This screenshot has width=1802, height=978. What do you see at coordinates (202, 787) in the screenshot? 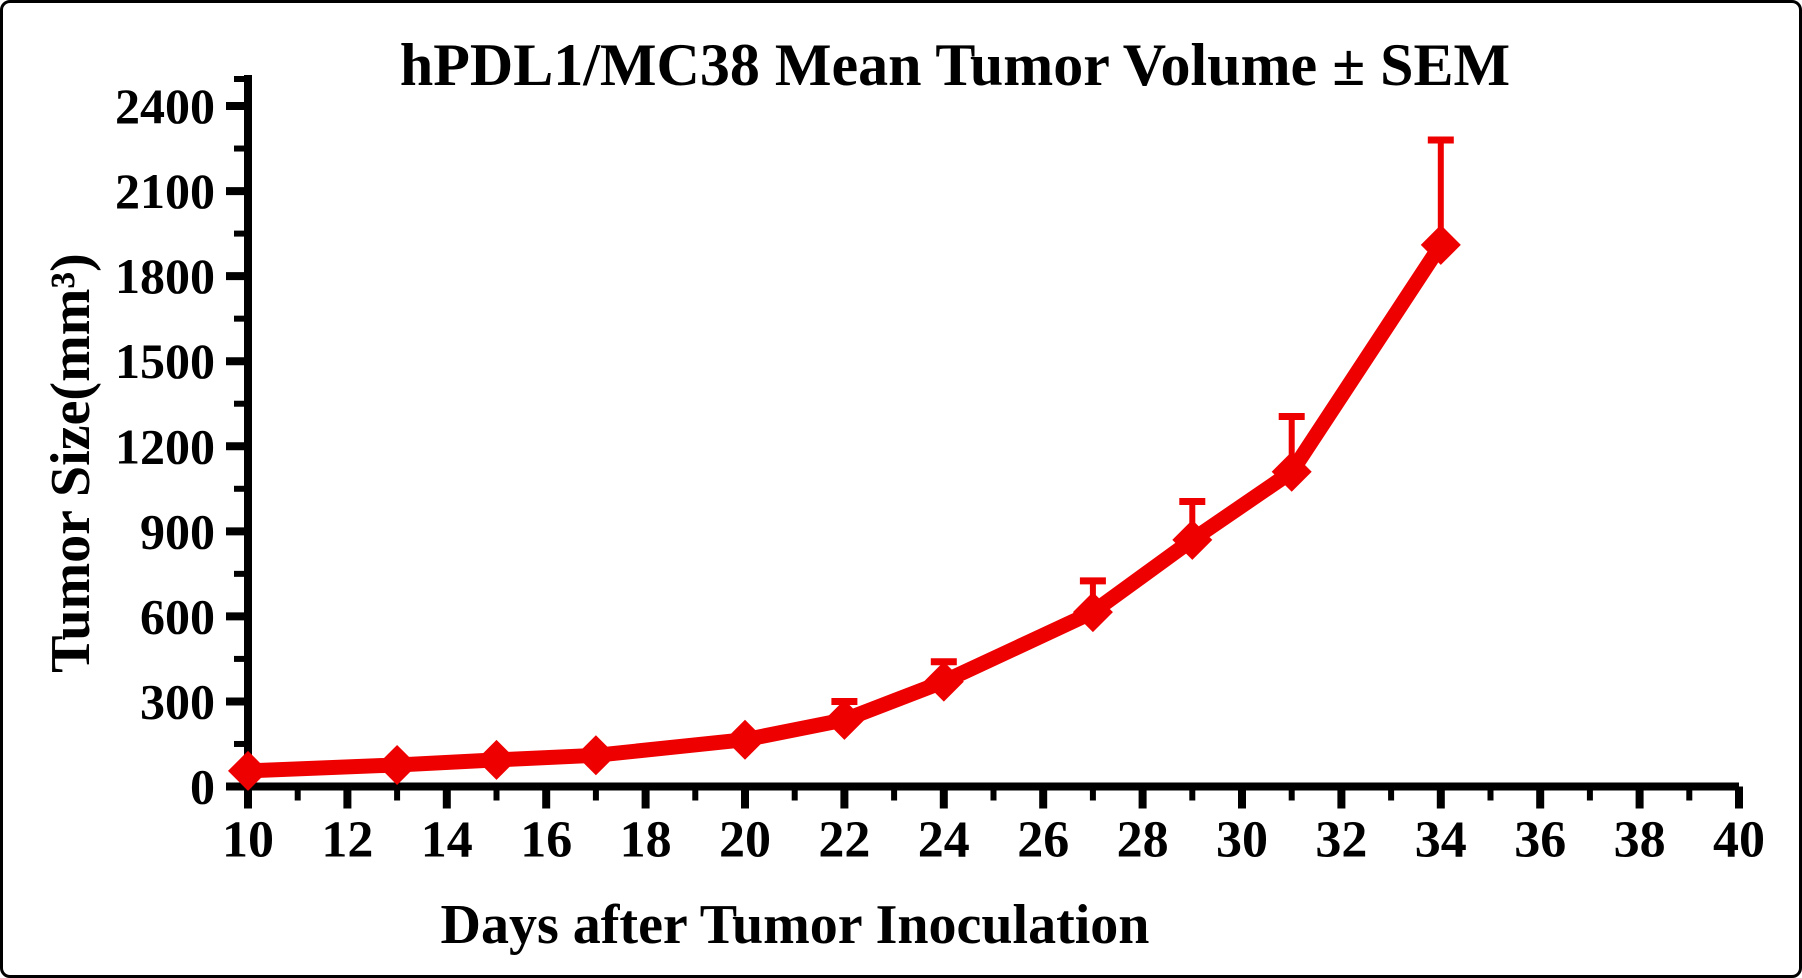
I see `y-tick-label: 0` at bounding box center [202, 787].